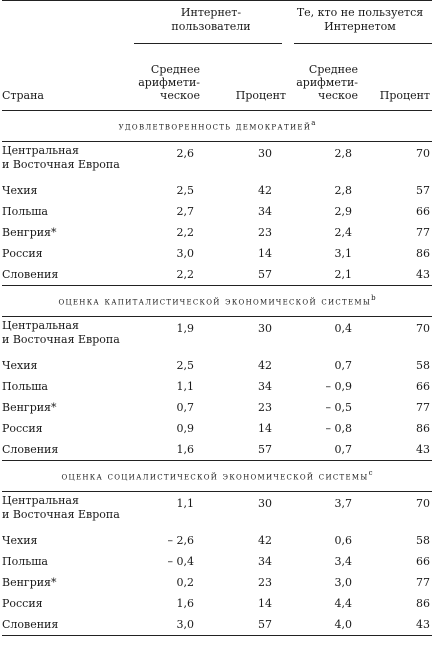 This screenshot has width=435, height=647. What do you see at coordinates (217, 336) in the screenshot?
I see `table-row: Центральная и Восточная Европа 1,9 30 0,4 70` at bounding box center [217, 336].